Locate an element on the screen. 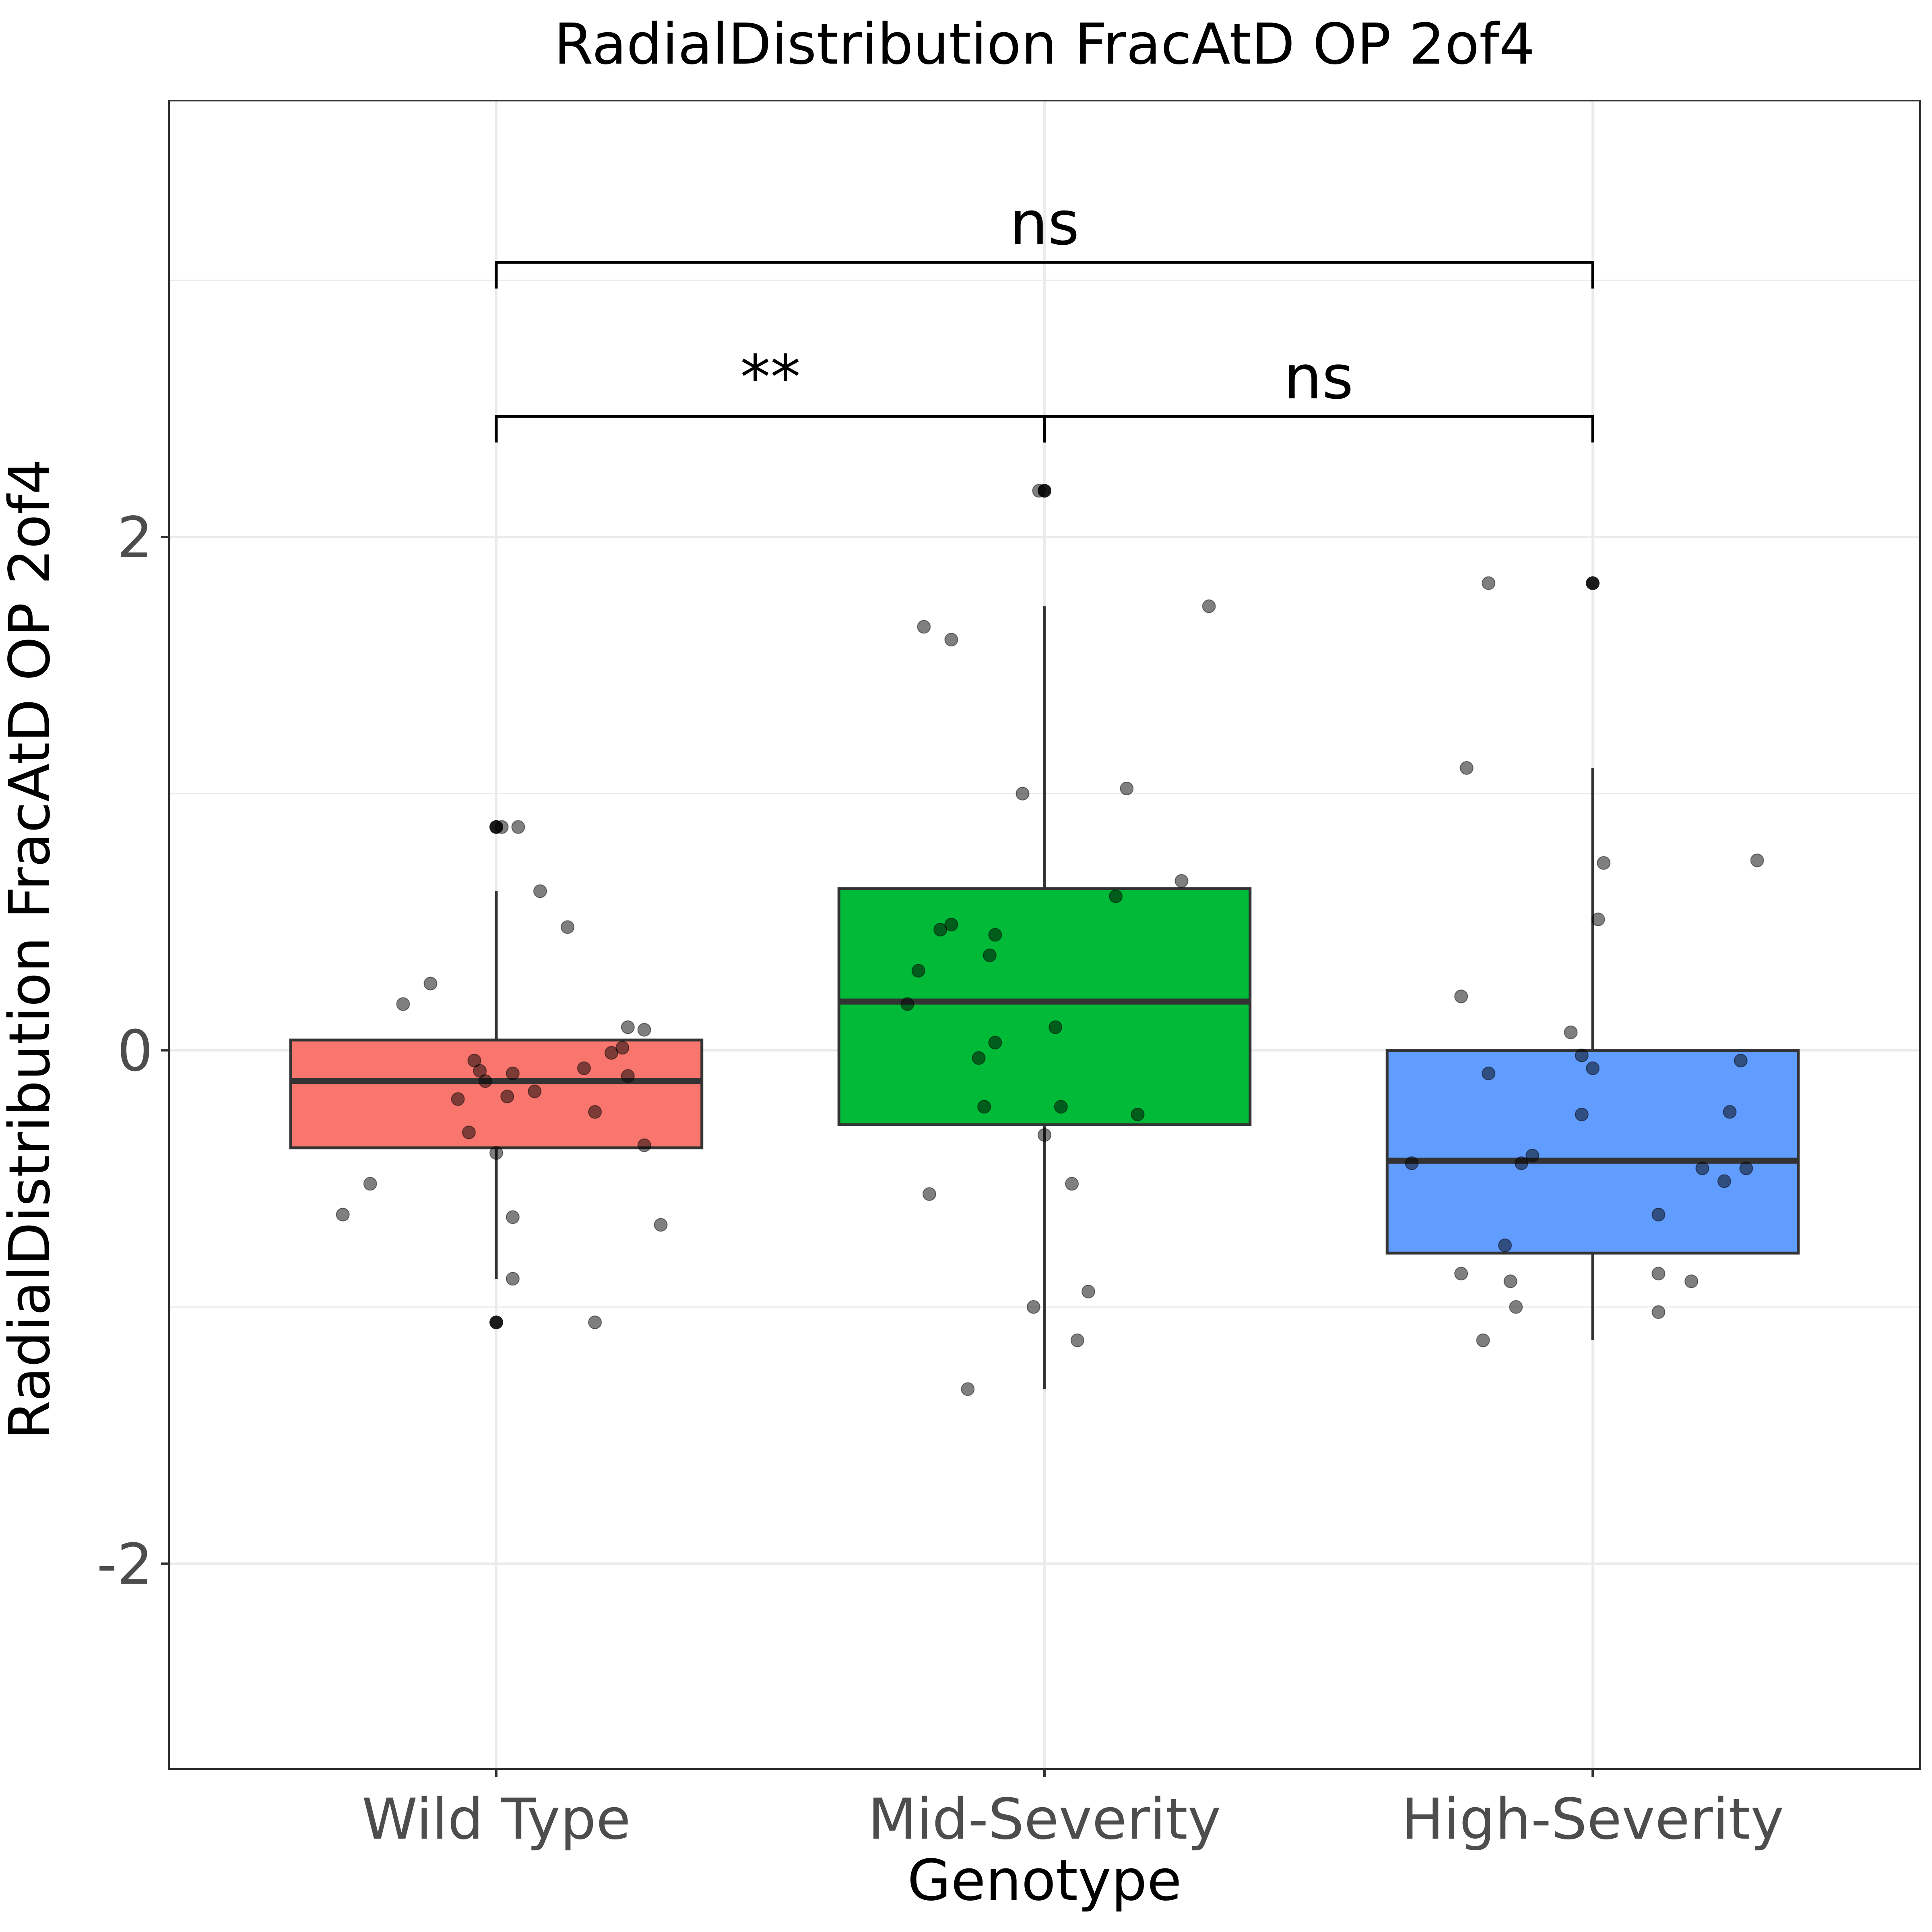 This screenshot has height=1932, width=1932. chart-title: RadialDistribution FracAtD OP 2of4 is located at coordinates (1044, 44).